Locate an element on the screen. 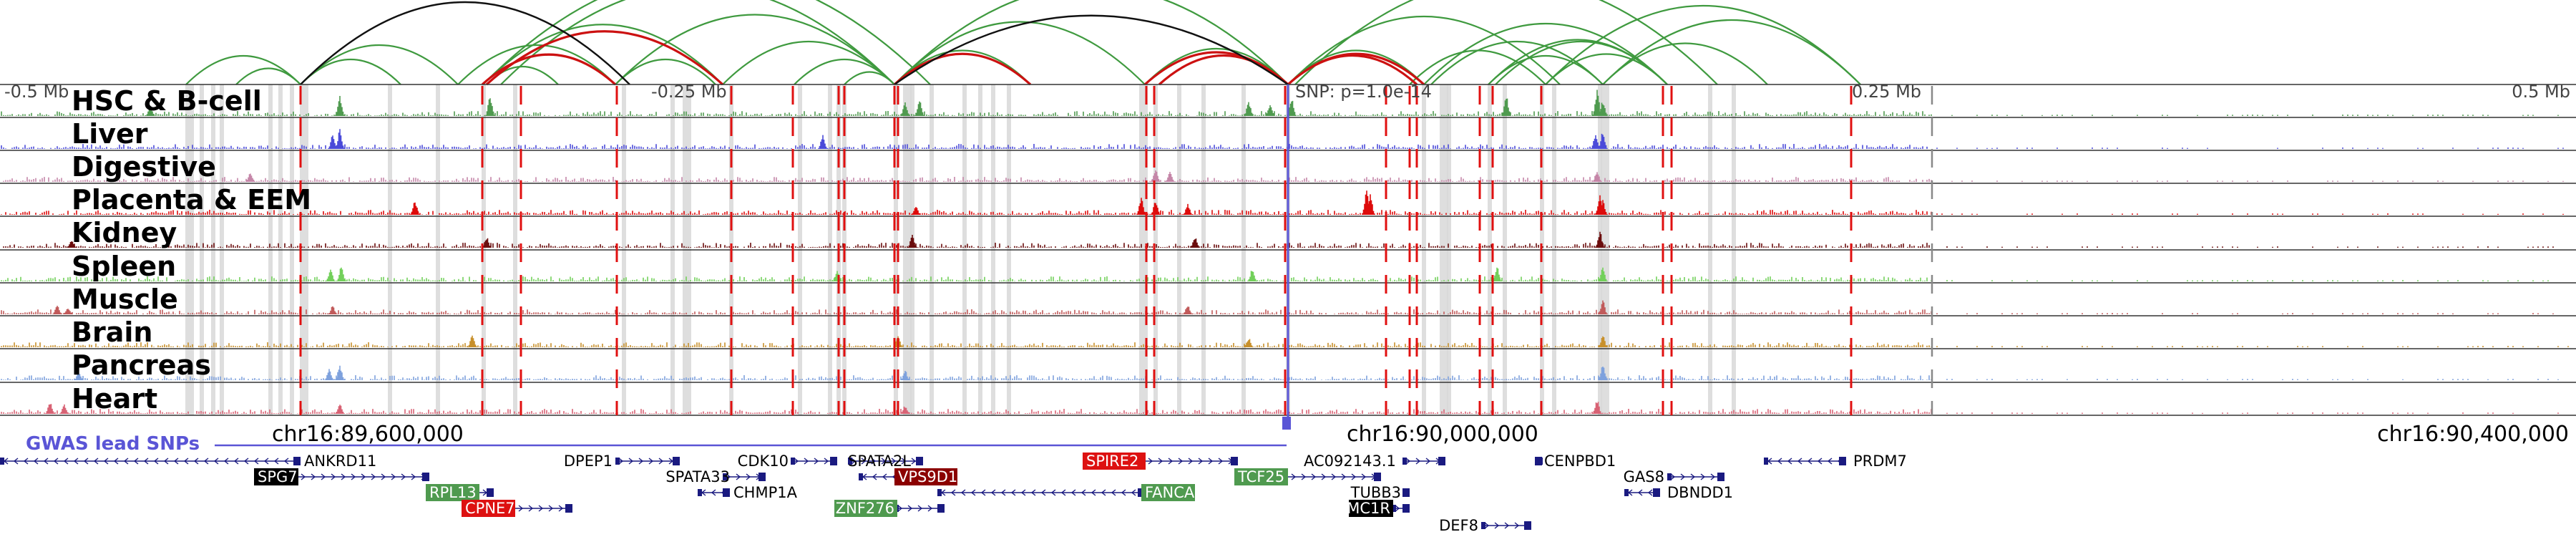 This screenshot has height=537, width=2576. gene: VPS9D1 is located at coordinates (908, 476).